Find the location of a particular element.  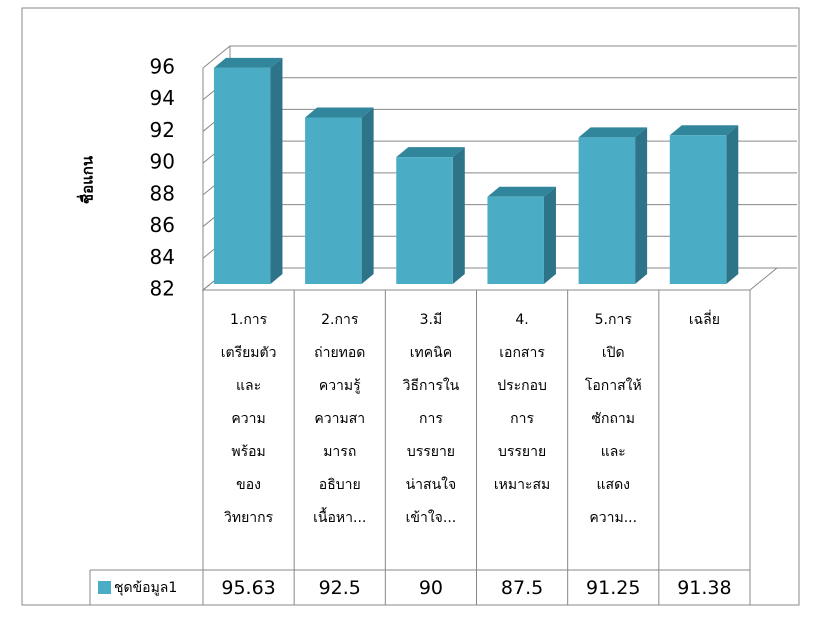

y-tick-label: 84 is located at coordinates (162, 257).